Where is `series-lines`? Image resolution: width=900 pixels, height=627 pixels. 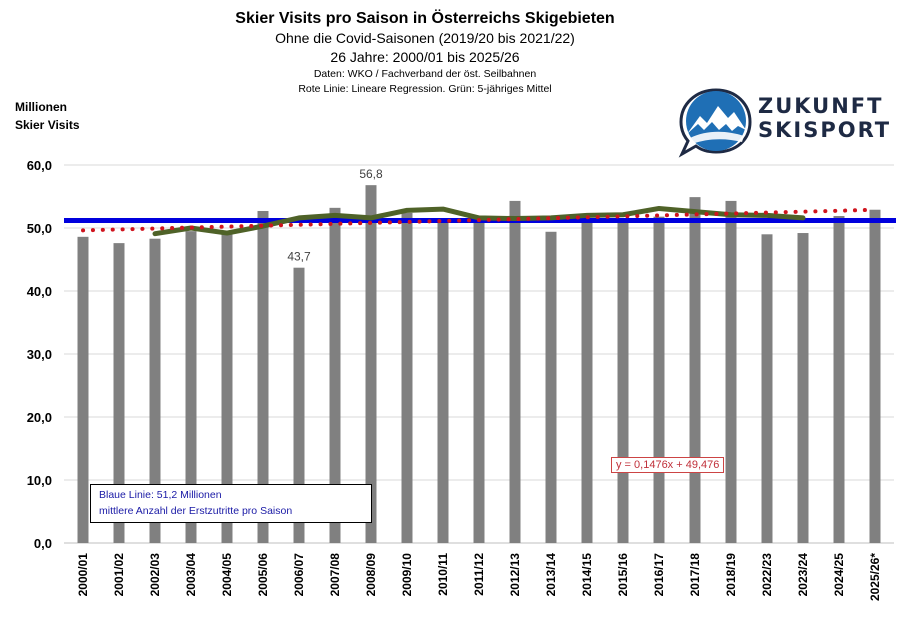 series-lines is located at coordinates (480, 221).